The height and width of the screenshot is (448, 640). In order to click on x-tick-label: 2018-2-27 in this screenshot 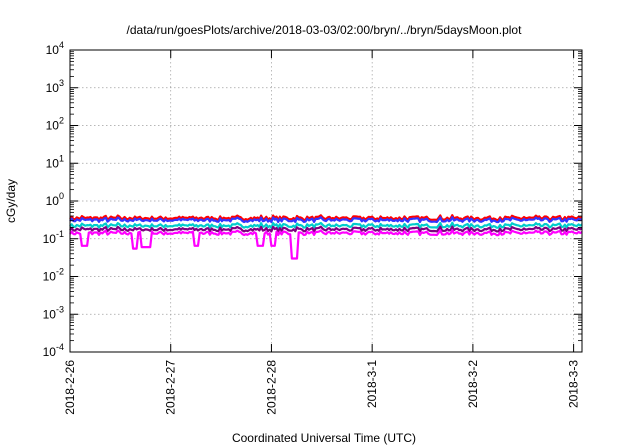, I will do `click(171, 387)`.